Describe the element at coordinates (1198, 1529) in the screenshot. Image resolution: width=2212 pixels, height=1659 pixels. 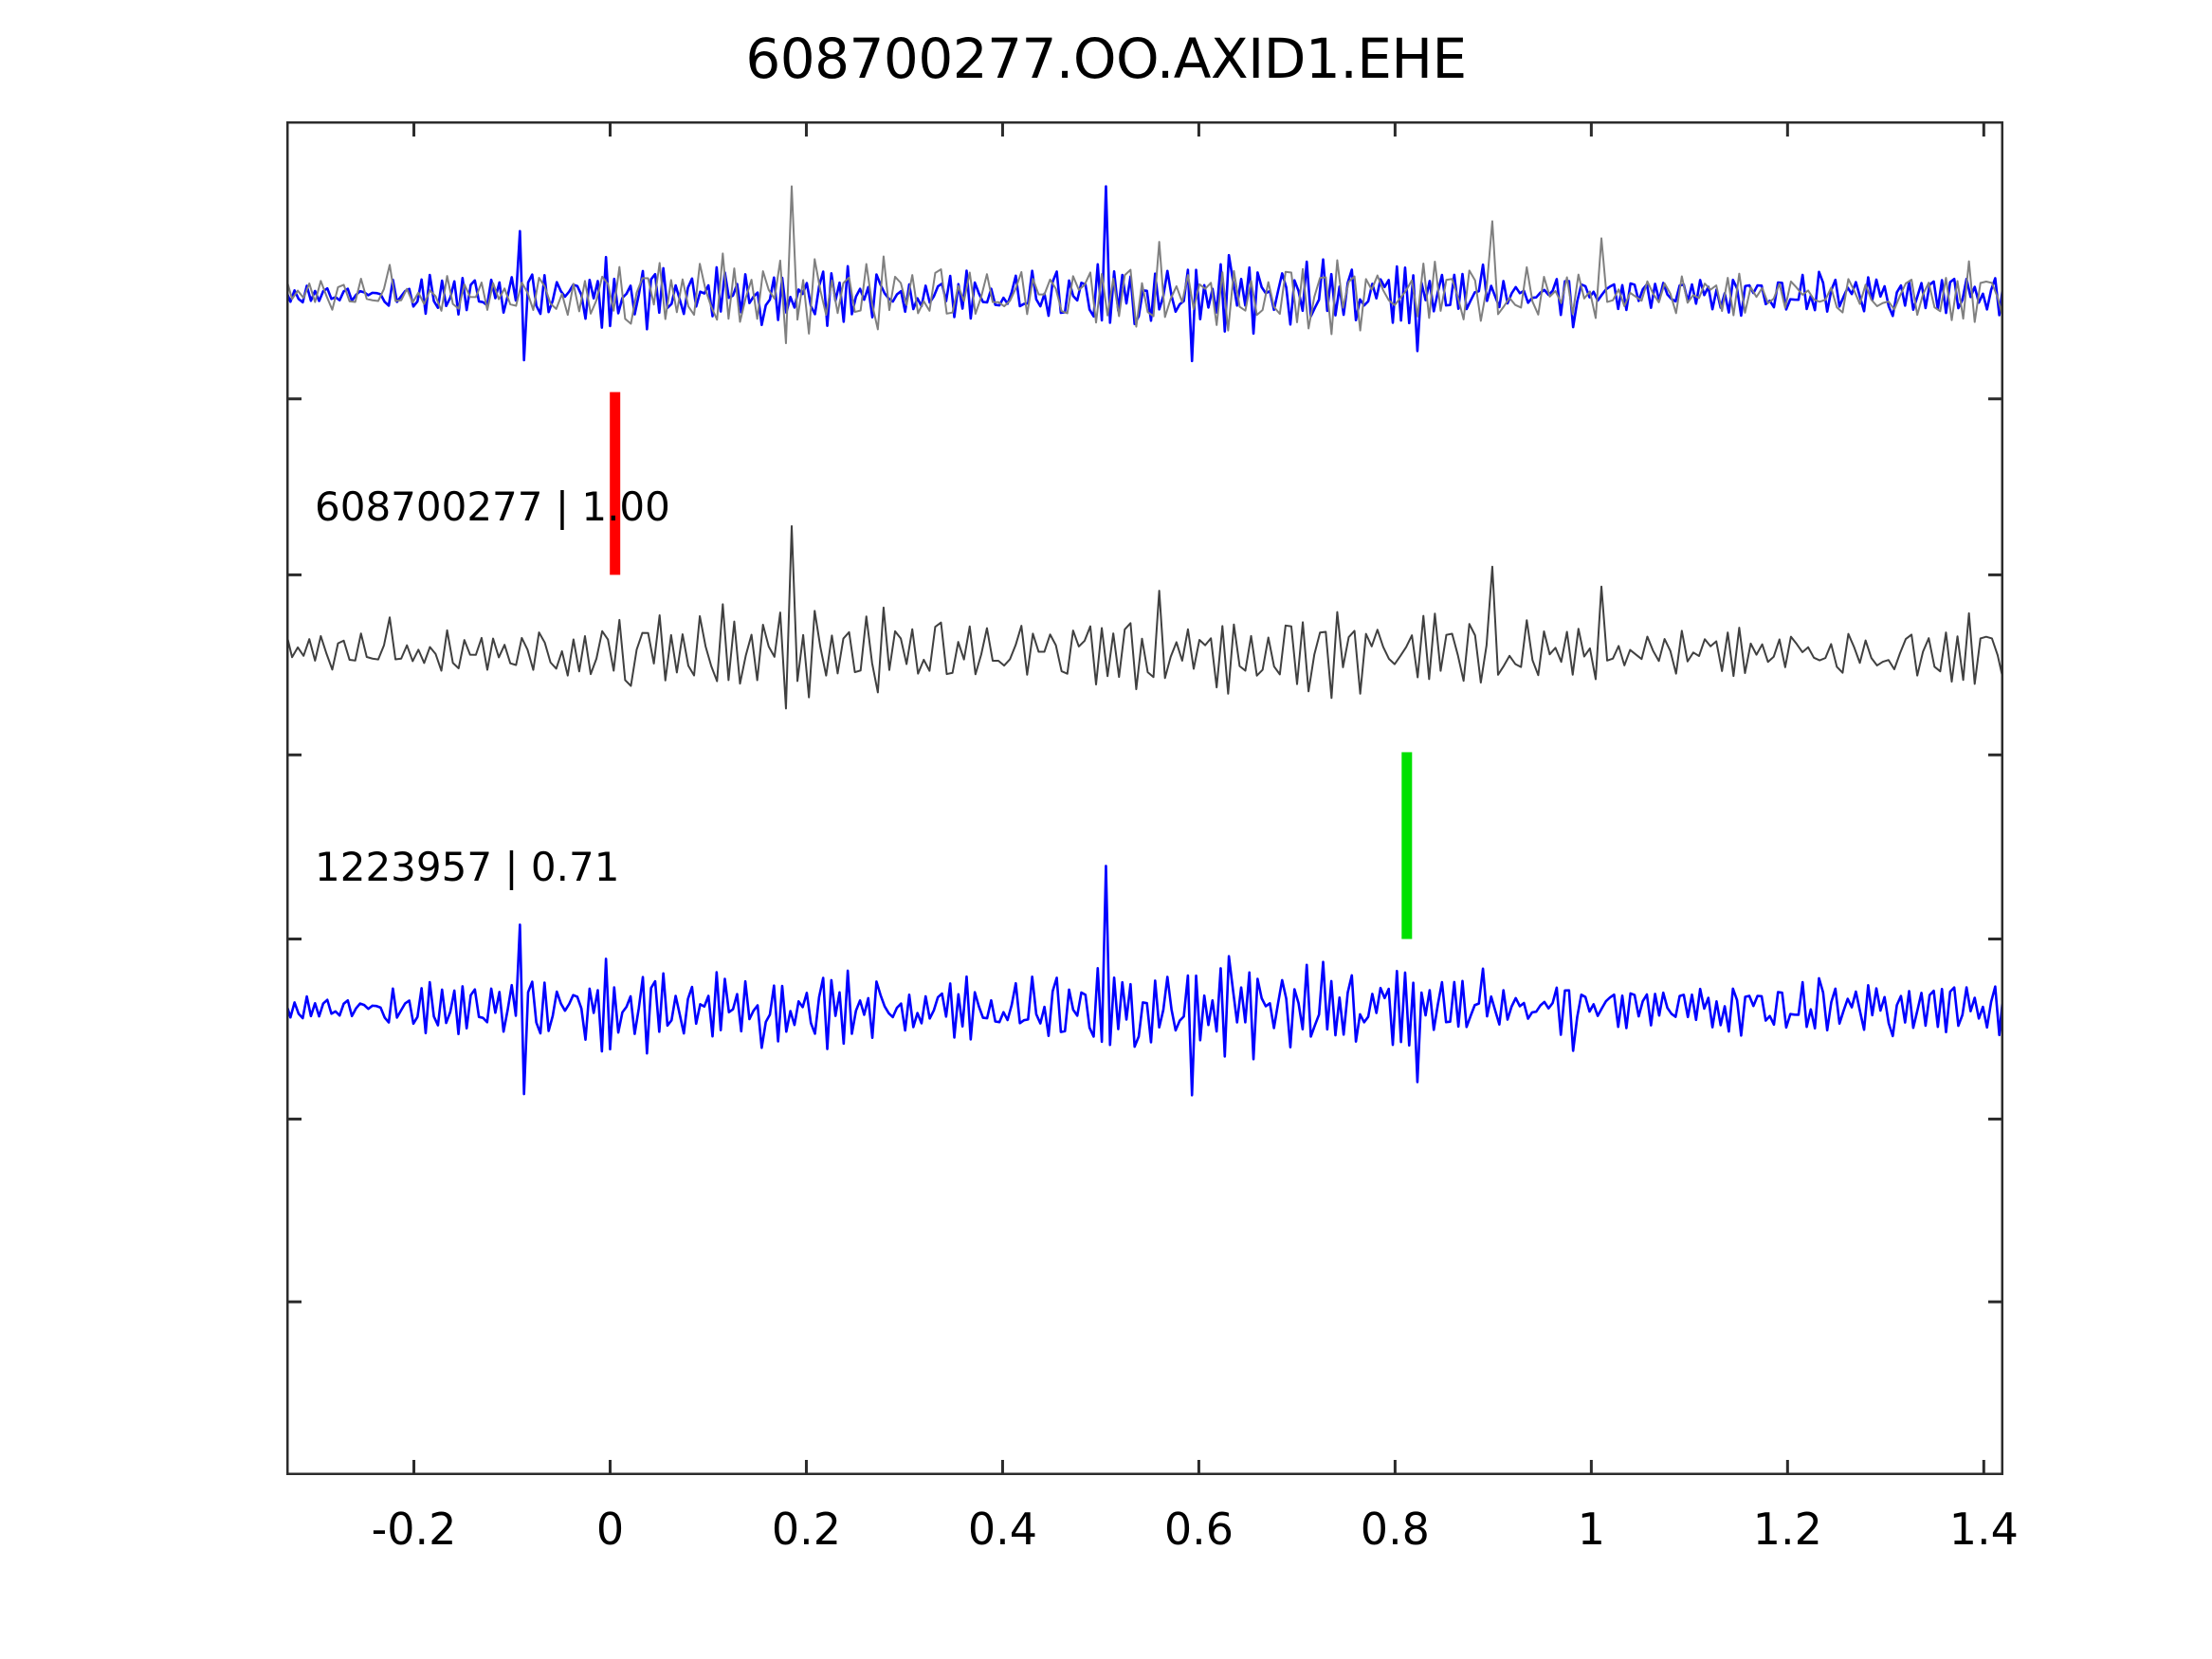
I see `x-tick-label-4: 0.6` at that location.